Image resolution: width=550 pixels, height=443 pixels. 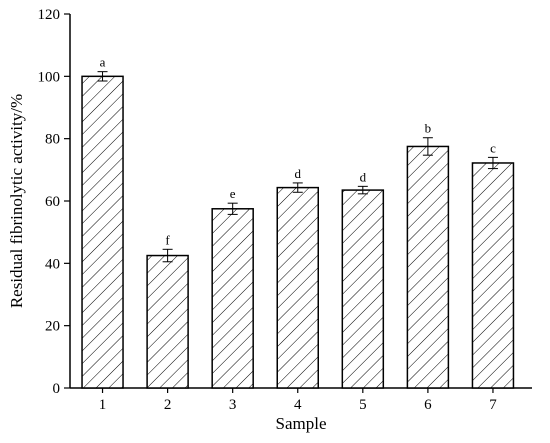 What do you see at coordinates (363, 405) in the screenshot?
I see `x-tick-label: 5` at bounding box center [363, 405].